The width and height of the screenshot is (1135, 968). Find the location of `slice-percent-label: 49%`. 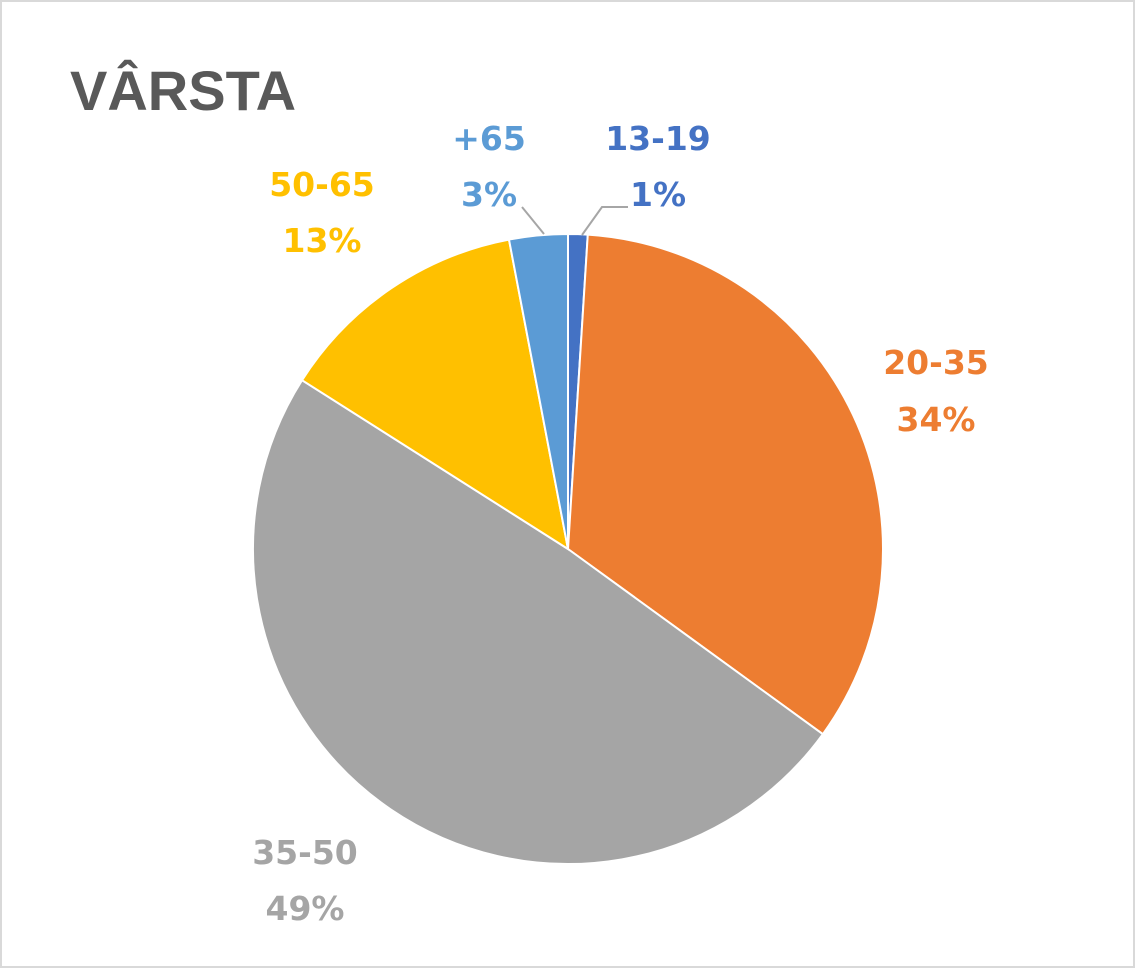

slice-percent-label: 49% is located at coordinates (305, 908).